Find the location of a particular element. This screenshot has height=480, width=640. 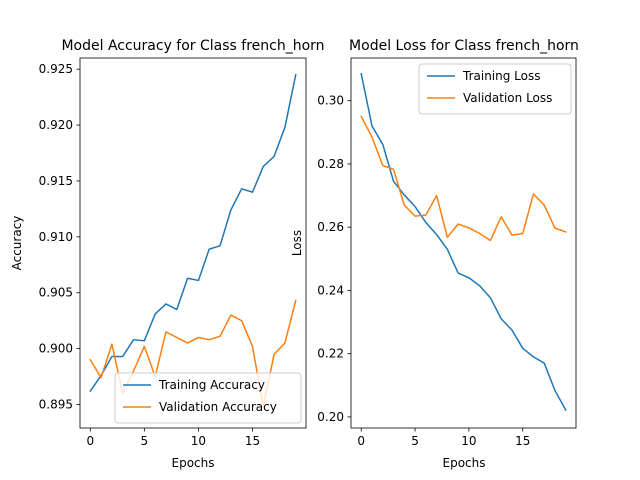

accuracy-y-tick-label: 0.925 is located at coordinates (56, 69).